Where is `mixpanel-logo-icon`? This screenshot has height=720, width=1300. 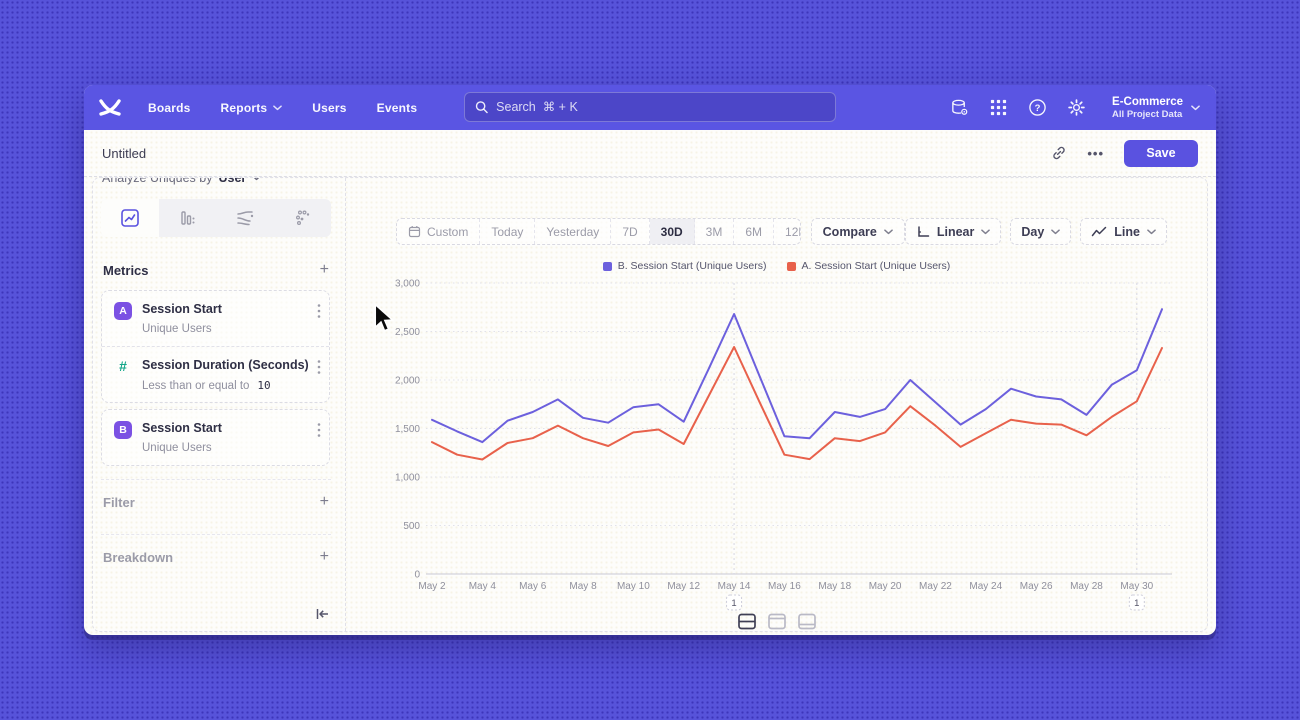 mixpanel-logo-icon is located at coordinates (110, 108).